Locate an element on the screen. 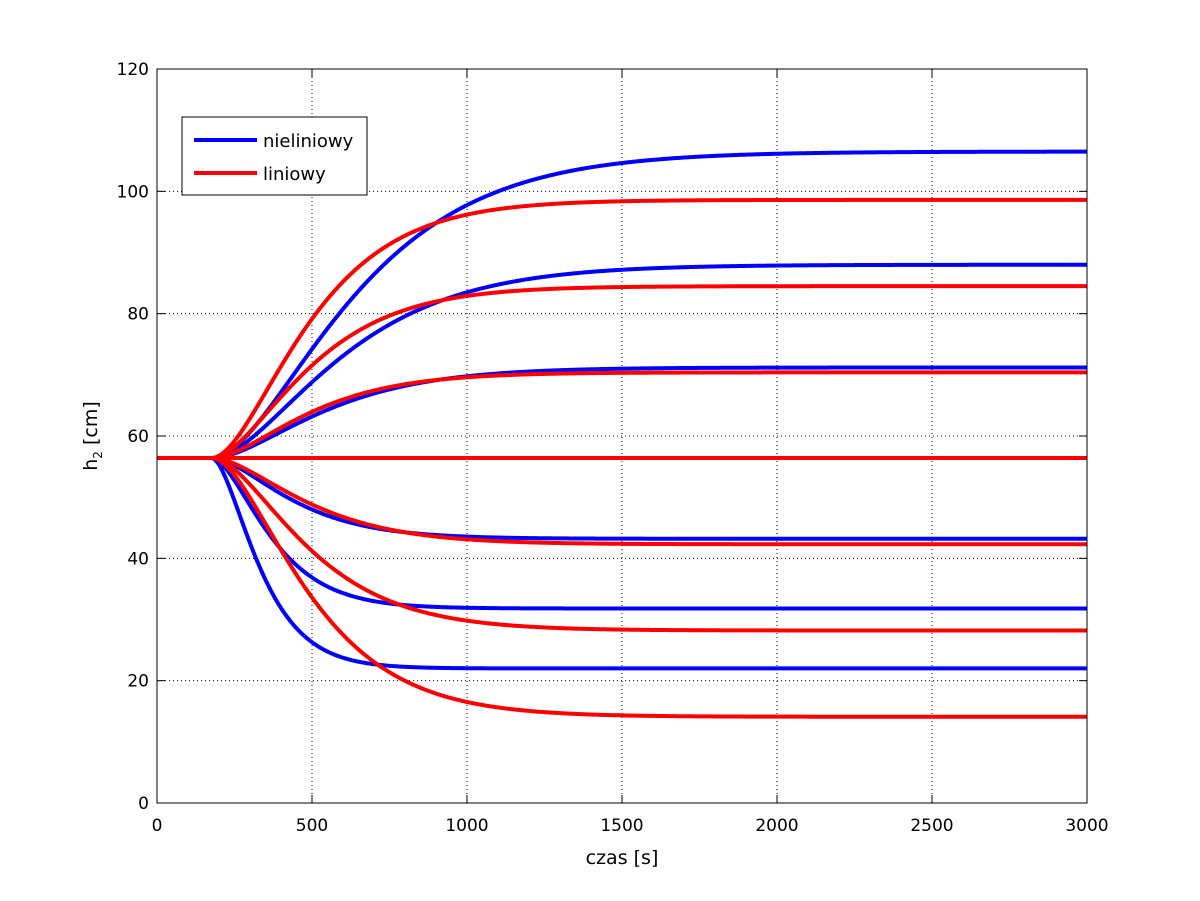 This screenshot has width=1200, height=901. y-tick-label: 60 is located at coordinates (138, 437).